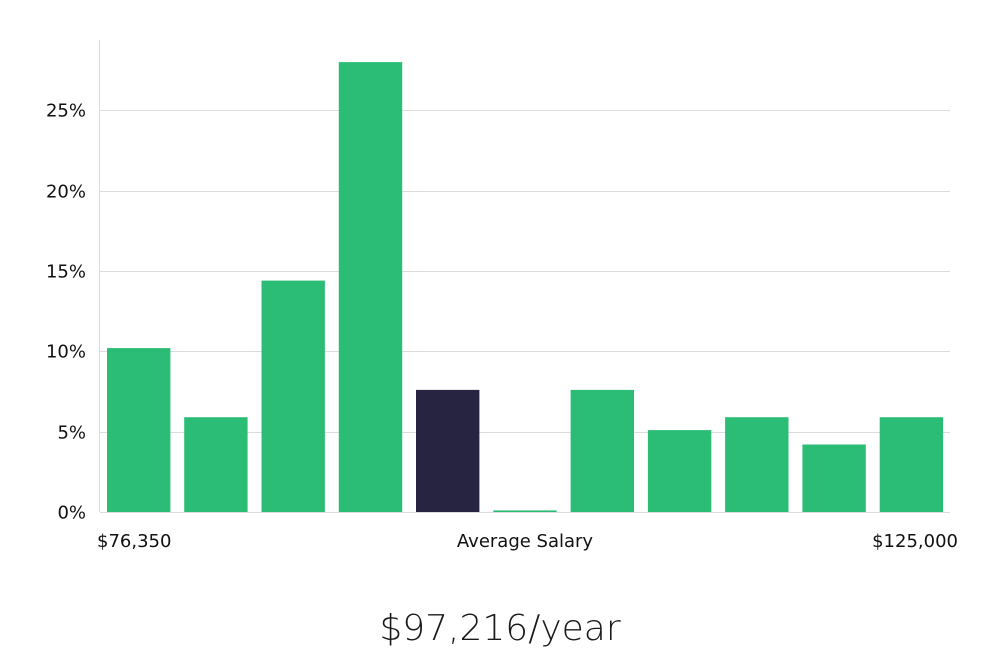 The image size is (1000, 660). What do you see at coordinates (66, 312) in the screenshot?
I see `y-axis-tick-labels: 0% 5% 10% 15% 20% 25%` at bounding box center [66, 312].